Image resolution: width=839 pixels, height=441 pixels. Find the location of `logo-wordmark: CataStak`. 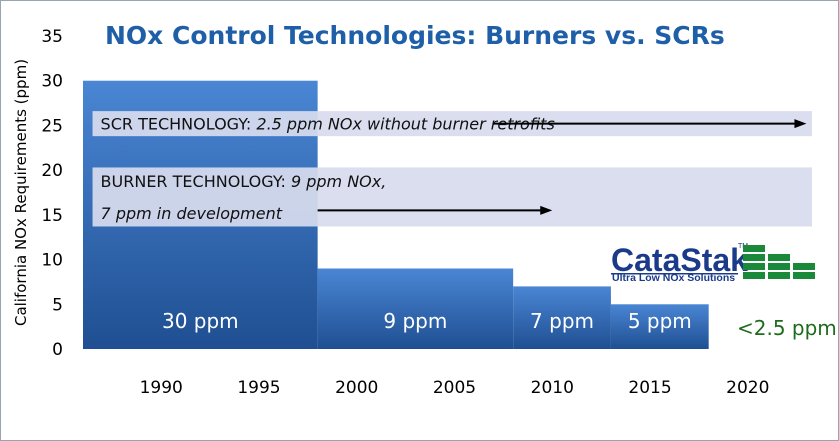

logo-wordmark: CataStak is located at coordinates (679, 260).